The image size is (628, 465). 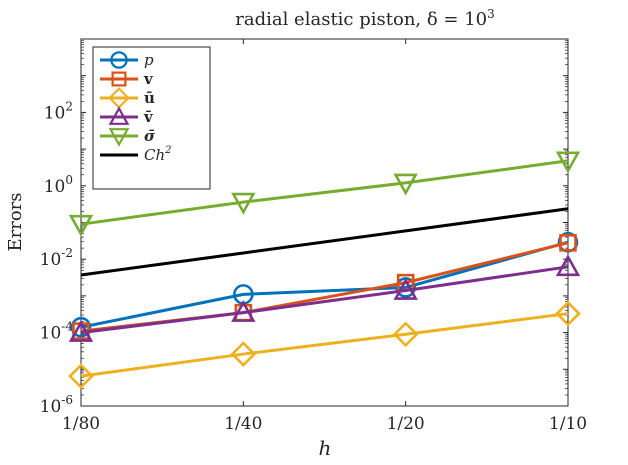 What do you see at coordinates (136, 154) in the screenshot?
I see `legend-entry: Ch2` at bounding box center [136, 154].